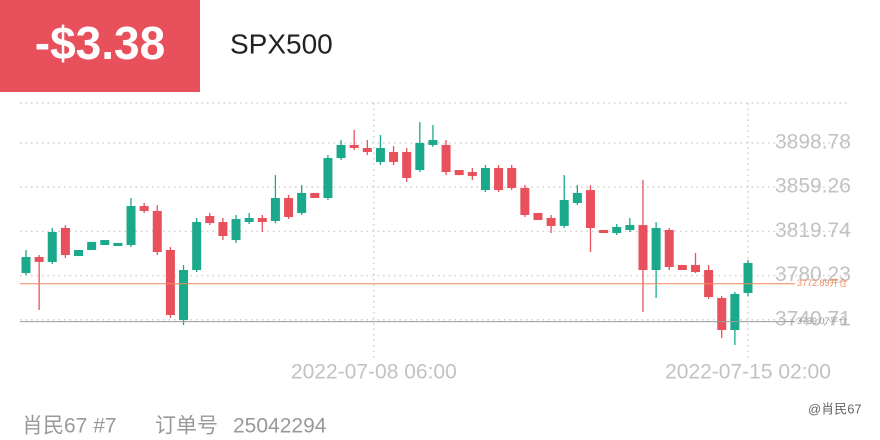 Image resolution: width=880 pixels, height=440 pixels. I want to click on pnl-box, so click(100, 46).